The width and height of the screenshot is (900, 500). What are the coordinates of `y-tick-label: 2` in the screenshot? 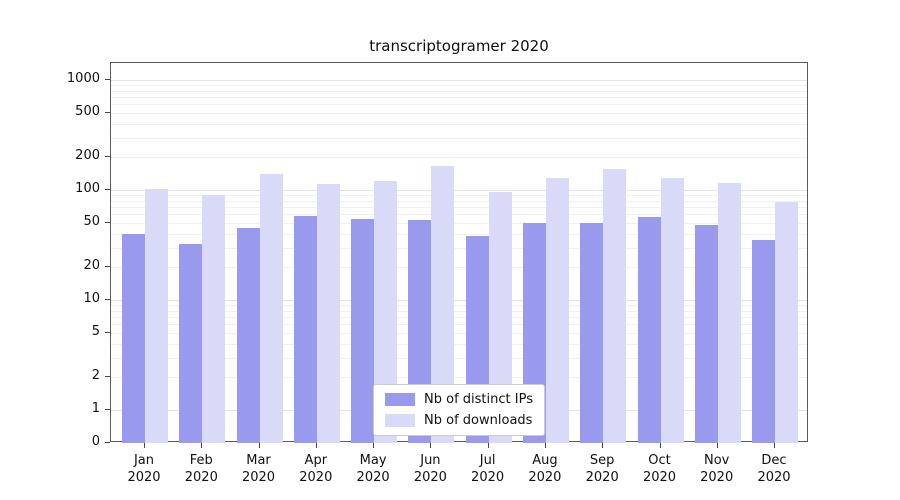 It's located at (95, 375).